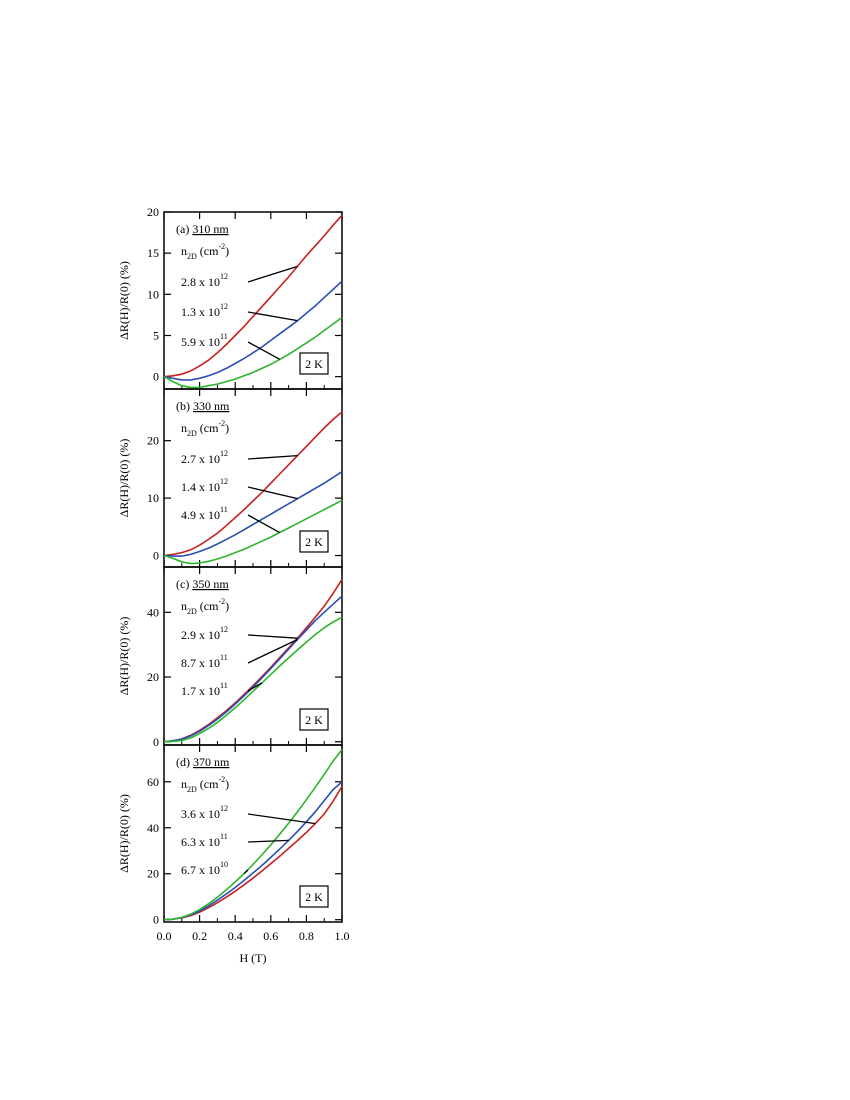  What do you see at coordinates (200, 663) in the screenshot?
I see `series-label-mantissa: 8.7 x 10` at bounding box center [200, 663].